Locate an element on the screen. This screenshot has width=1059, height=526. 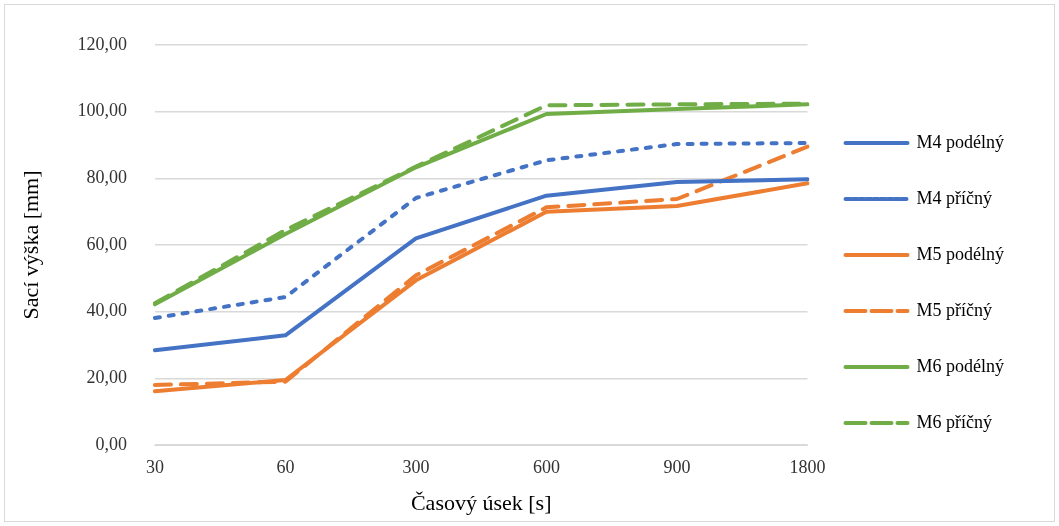
y-tick-label: 80,00 is located at coordinates (106, 177).